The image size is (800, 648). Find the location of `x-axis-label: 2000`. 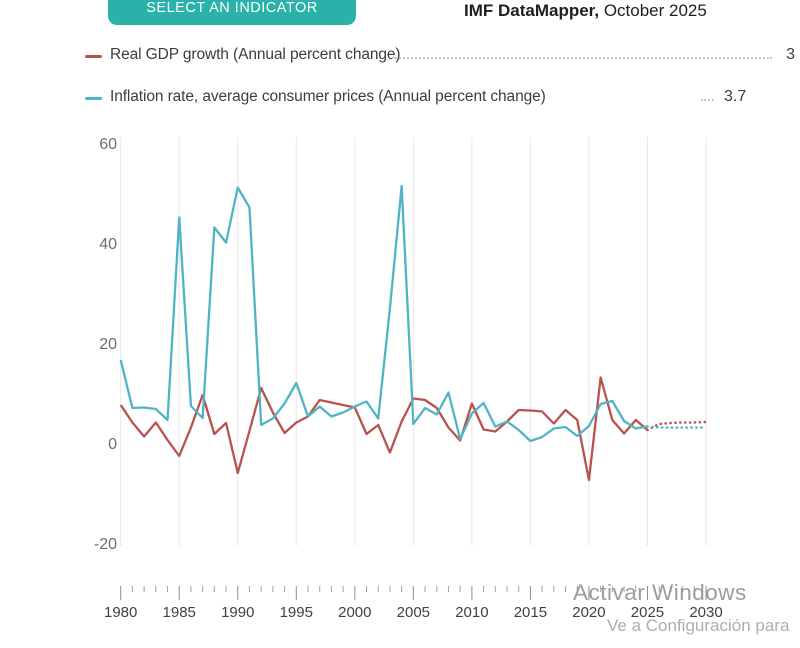

x-axis-label: 2000 is located at coordinates (355, 612).